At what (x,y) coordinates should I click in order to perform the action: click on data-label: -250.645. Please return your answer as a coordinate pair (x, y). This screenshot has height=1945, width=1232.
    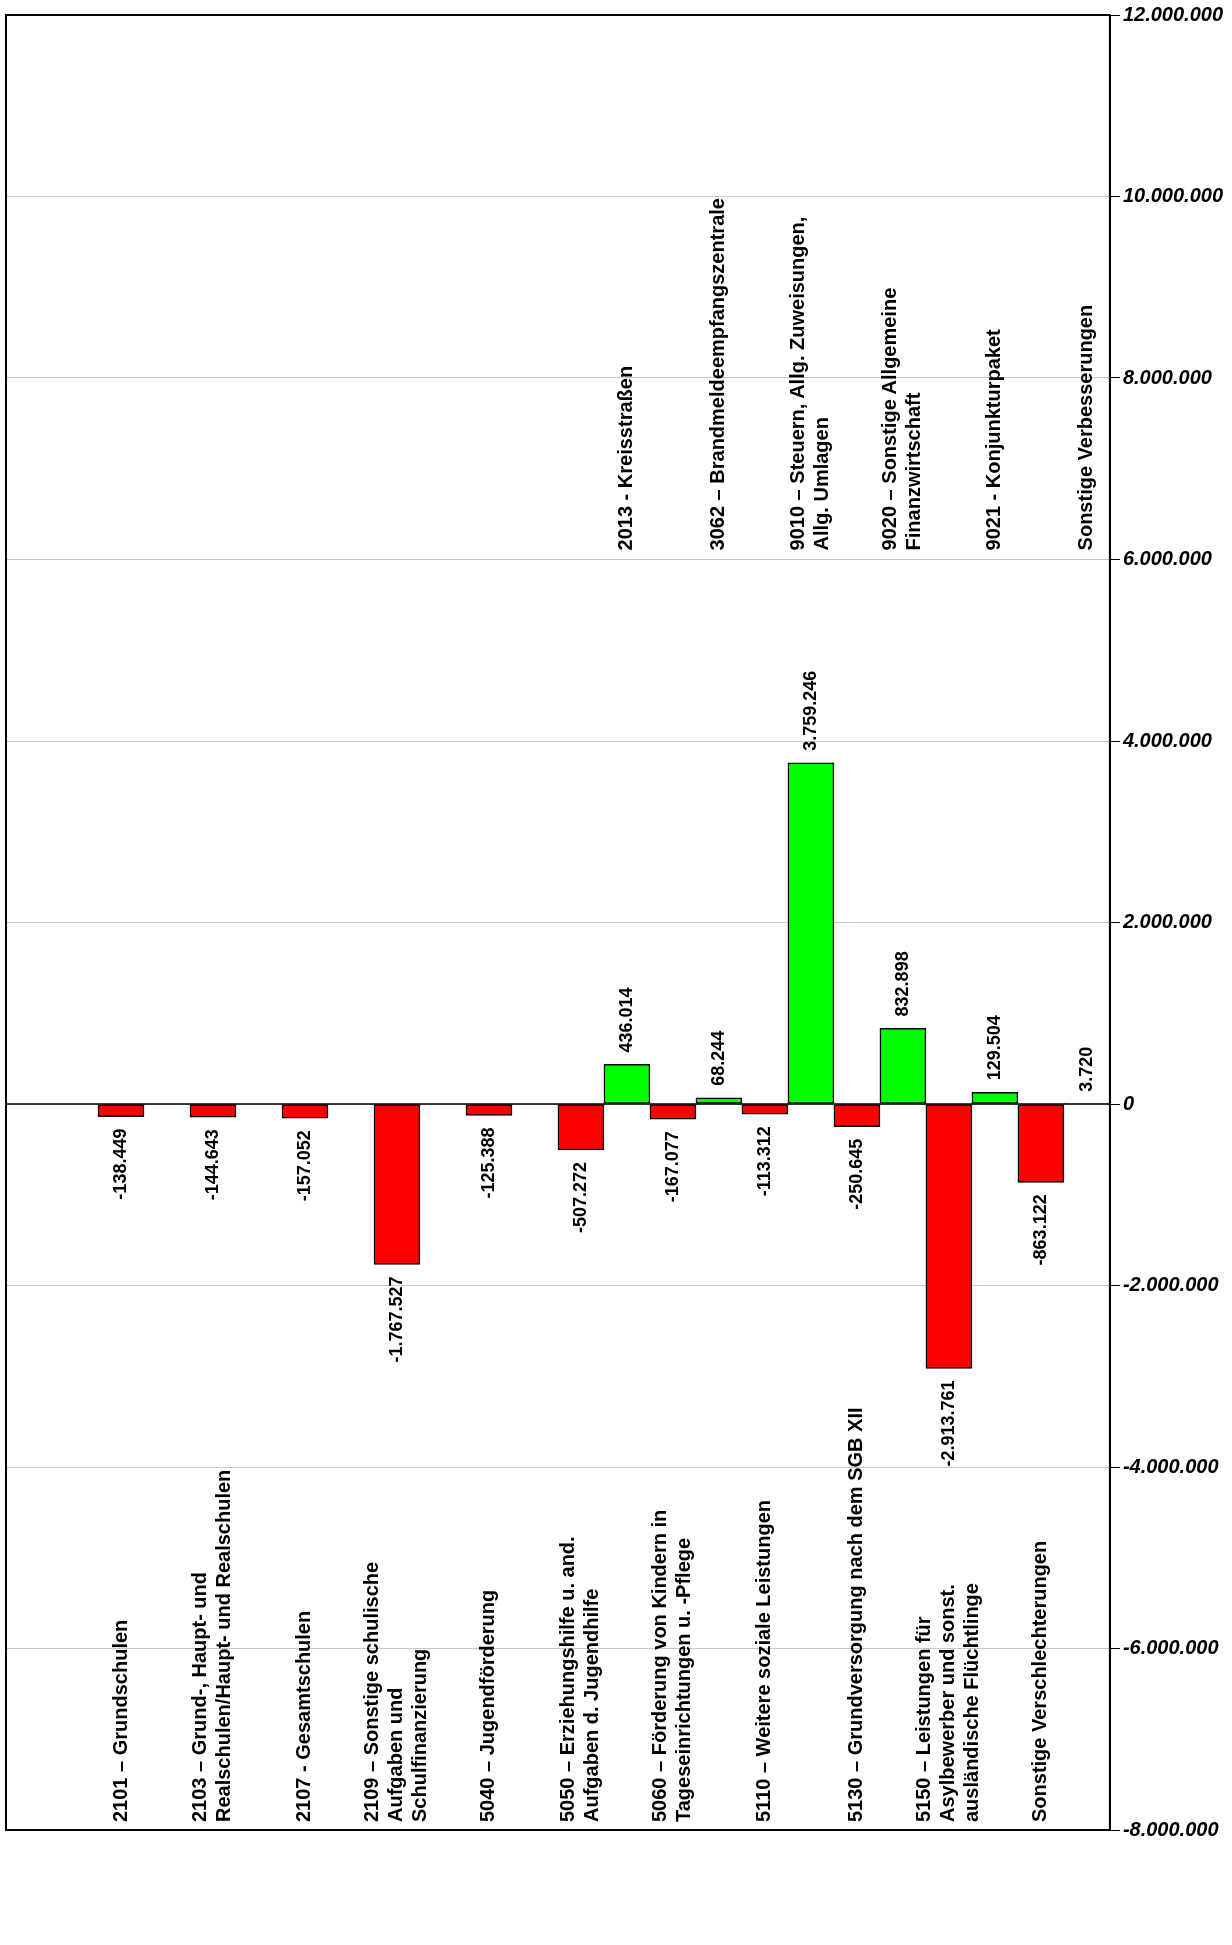
    Looking at the image, I should click on (855, 1174).